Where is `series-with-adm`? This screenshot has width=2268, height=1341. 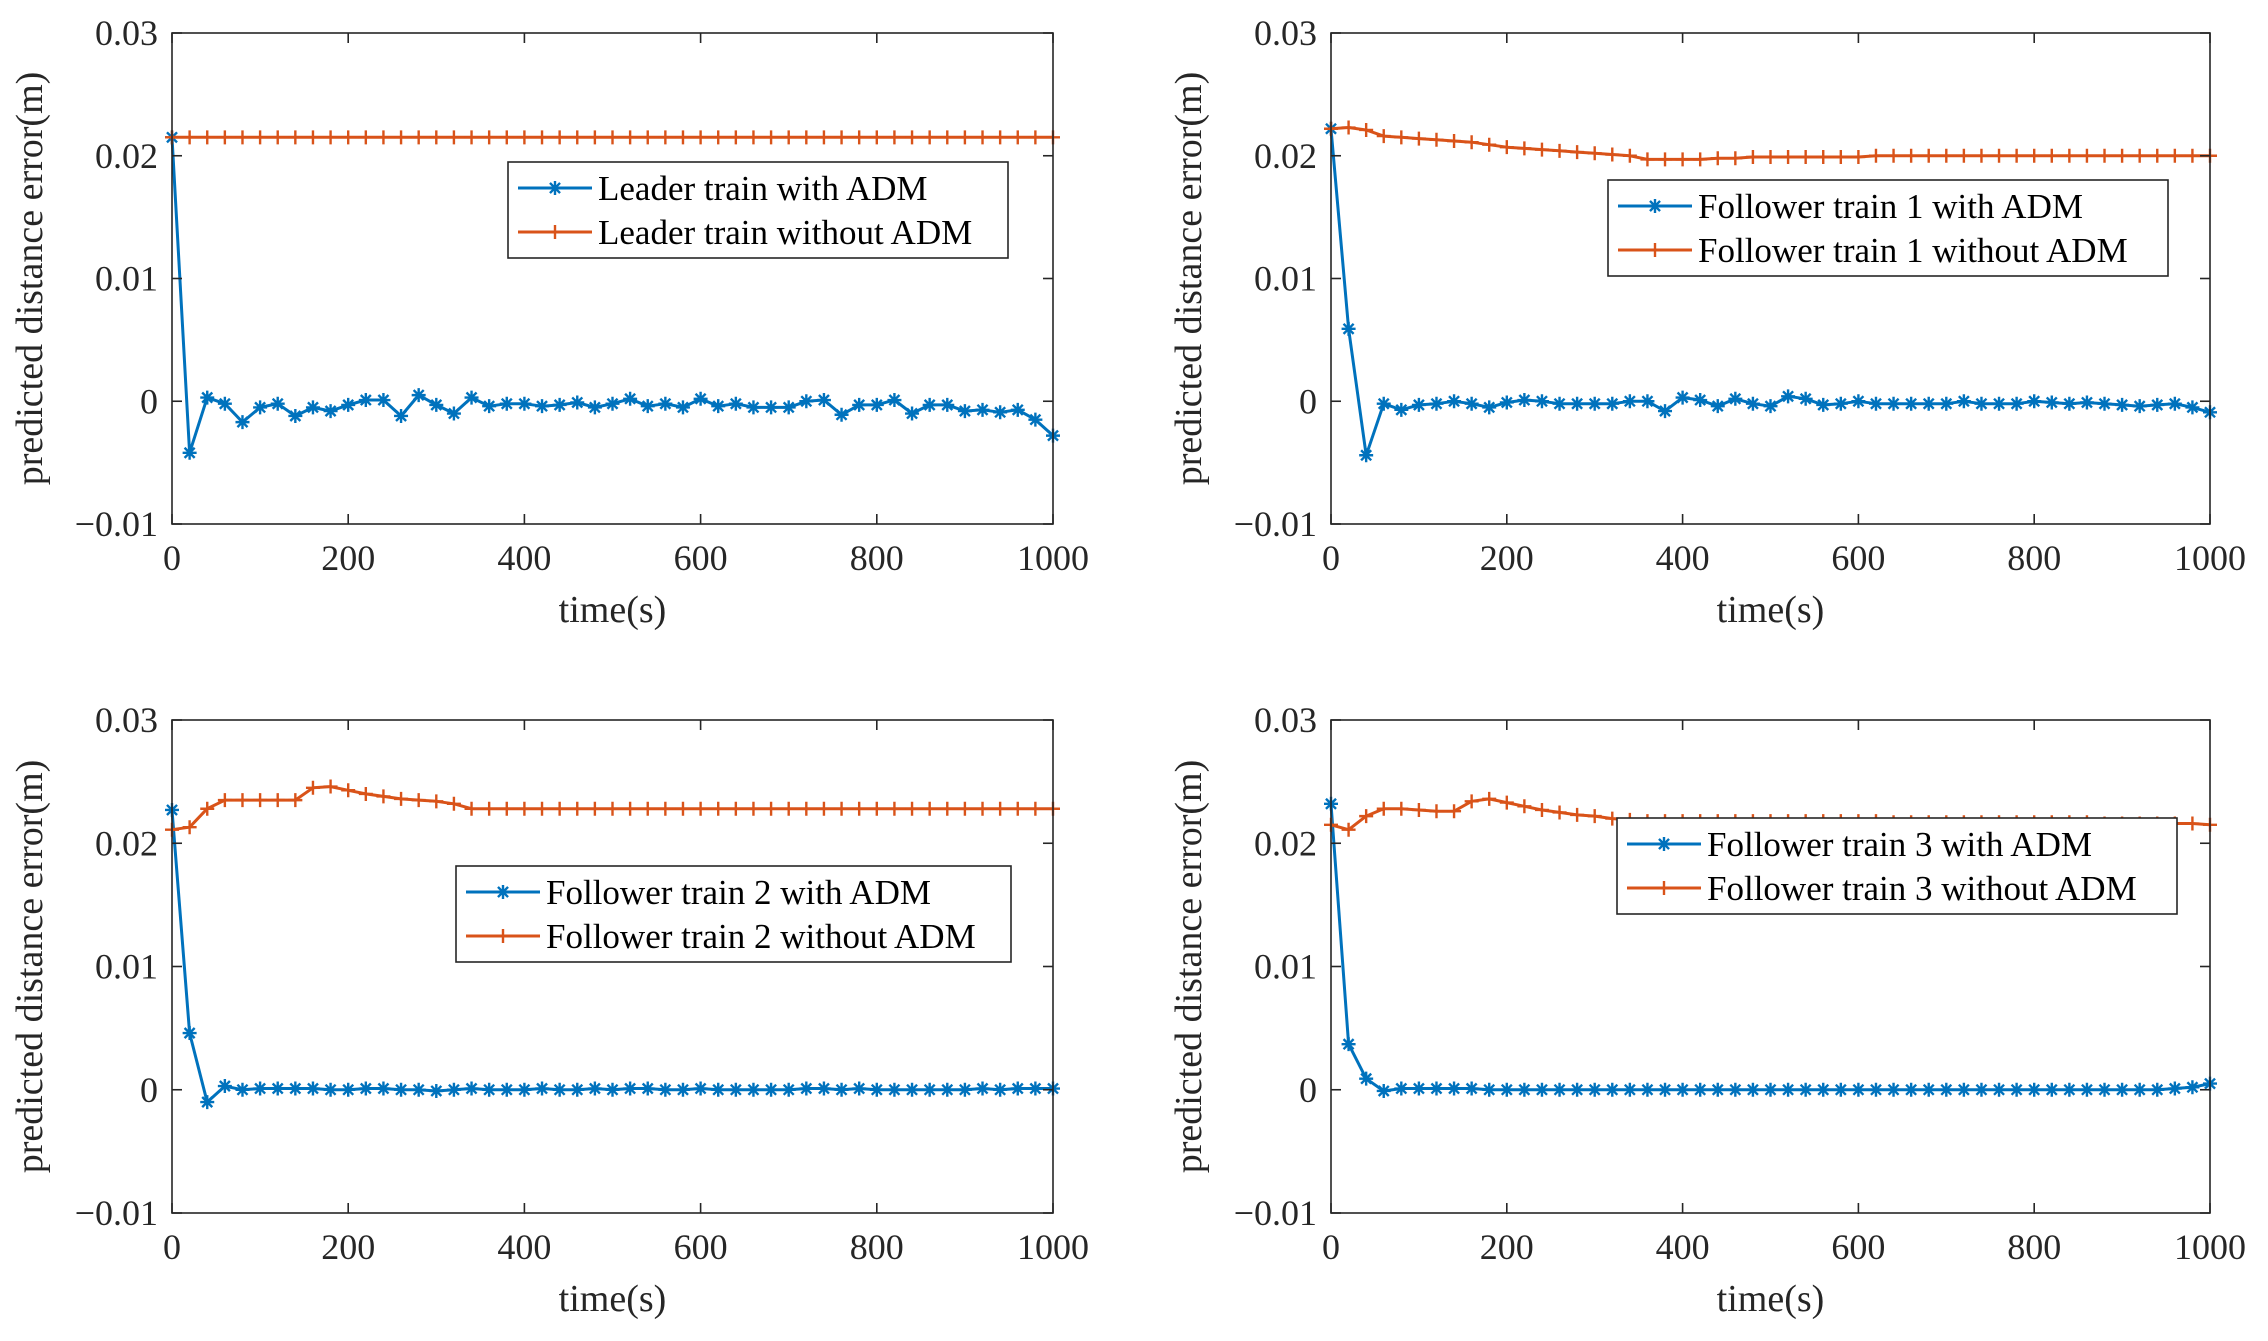 series-with-adm is located at coordinates (1770, 947).